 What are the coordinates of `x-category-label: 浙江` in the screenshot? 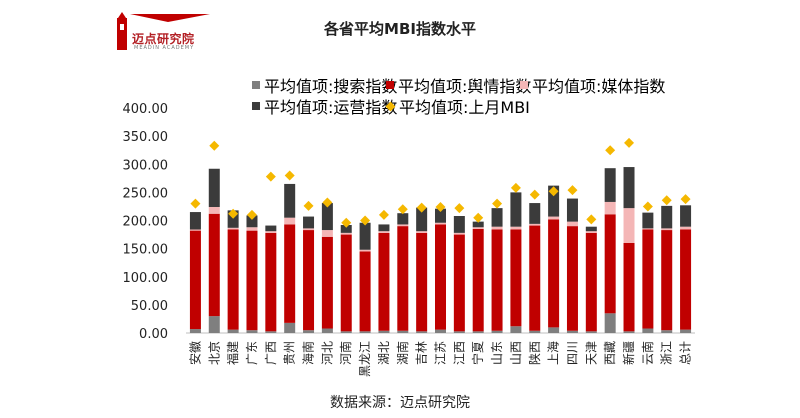 It's located at (667, 353).